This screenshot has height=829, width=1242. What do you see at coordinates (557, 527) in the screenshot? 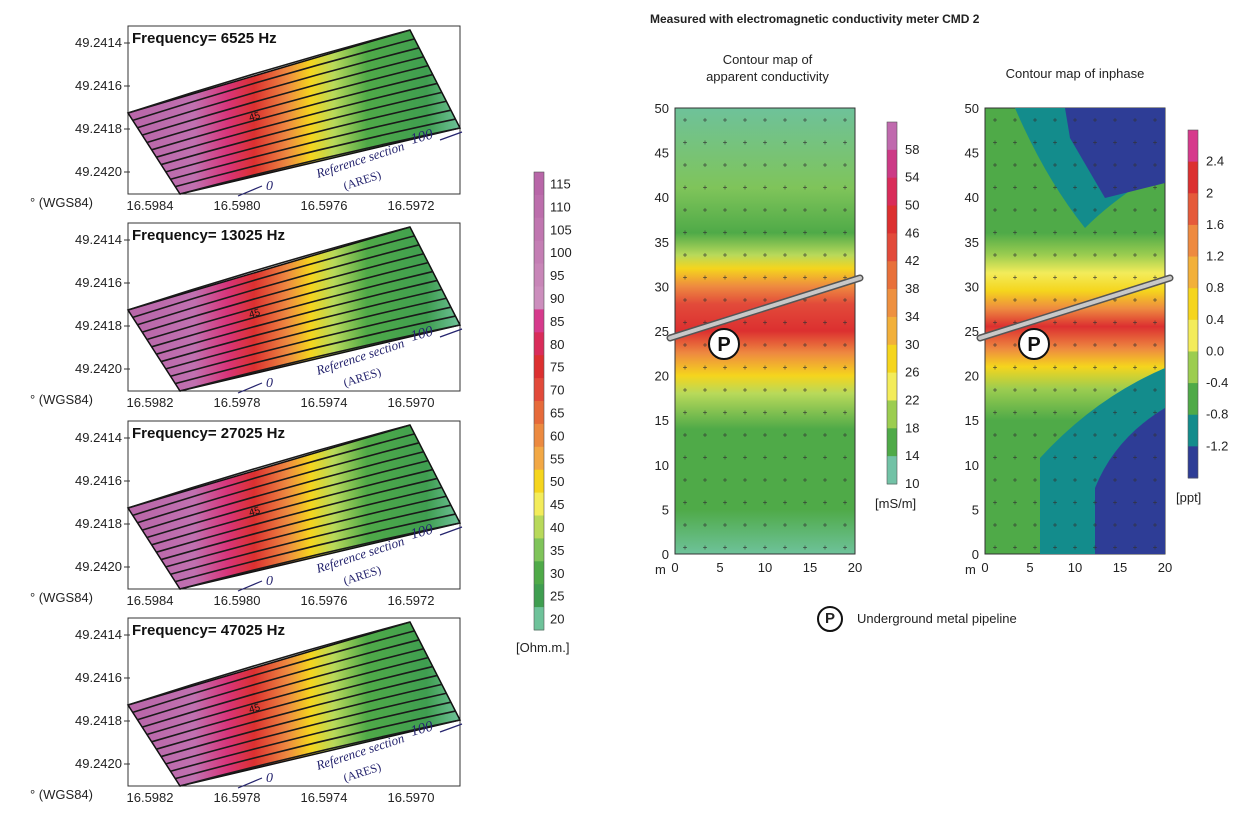
I see `resistivity-scale-label: 40` at bounding box center [557, 527].